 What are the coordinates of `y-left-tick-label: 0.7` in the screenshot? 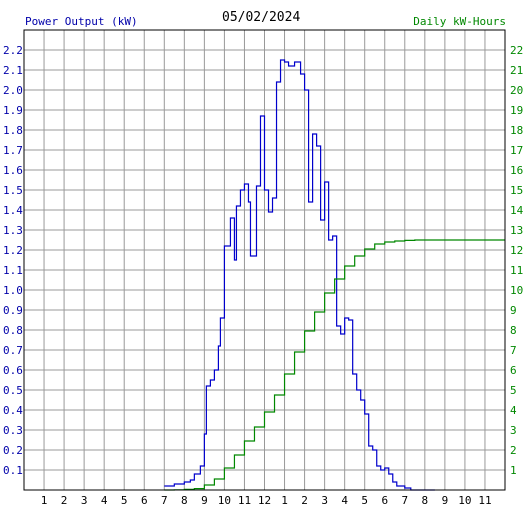 It's located at (13, 350).